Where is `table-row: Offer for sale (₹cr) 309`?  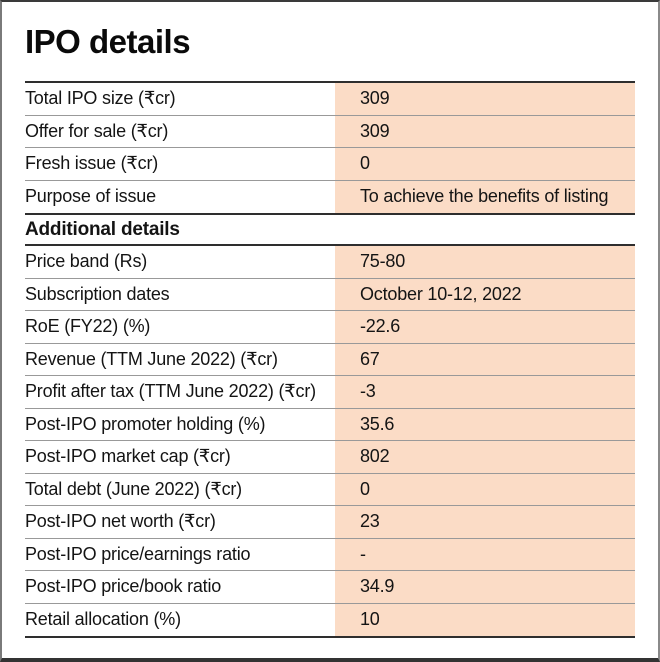
table-row: Offer for sale (₹cr) 309 is located at coordinates (330, 131).